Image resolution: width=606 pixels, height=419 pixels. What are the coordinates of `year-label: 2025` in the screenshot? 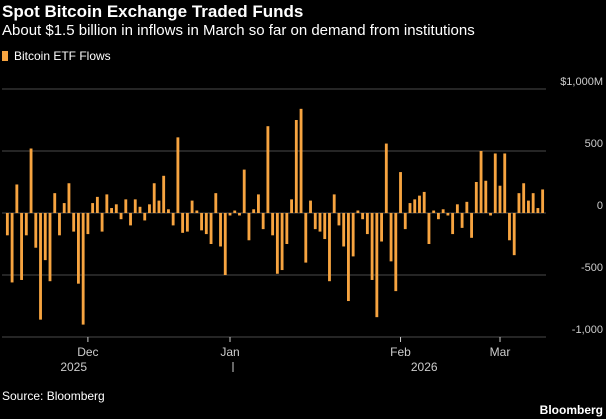 It's located at (73, 367).